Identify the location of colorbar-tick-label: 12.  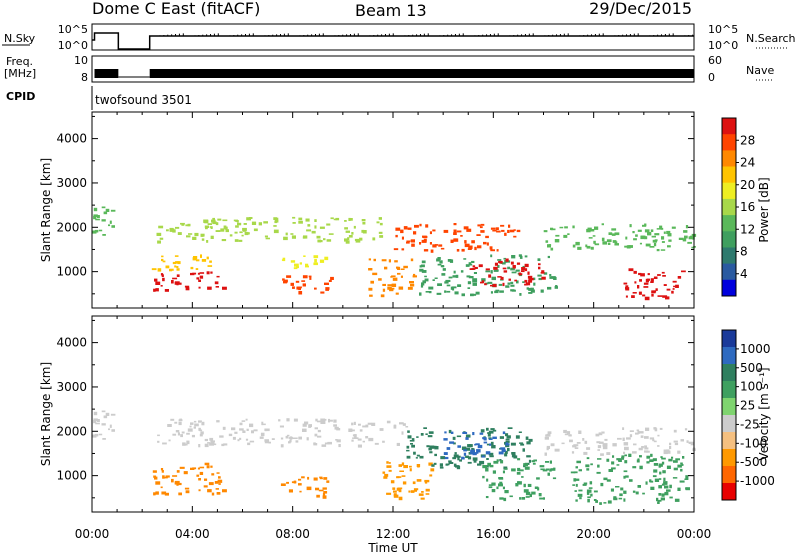
(747, 229).